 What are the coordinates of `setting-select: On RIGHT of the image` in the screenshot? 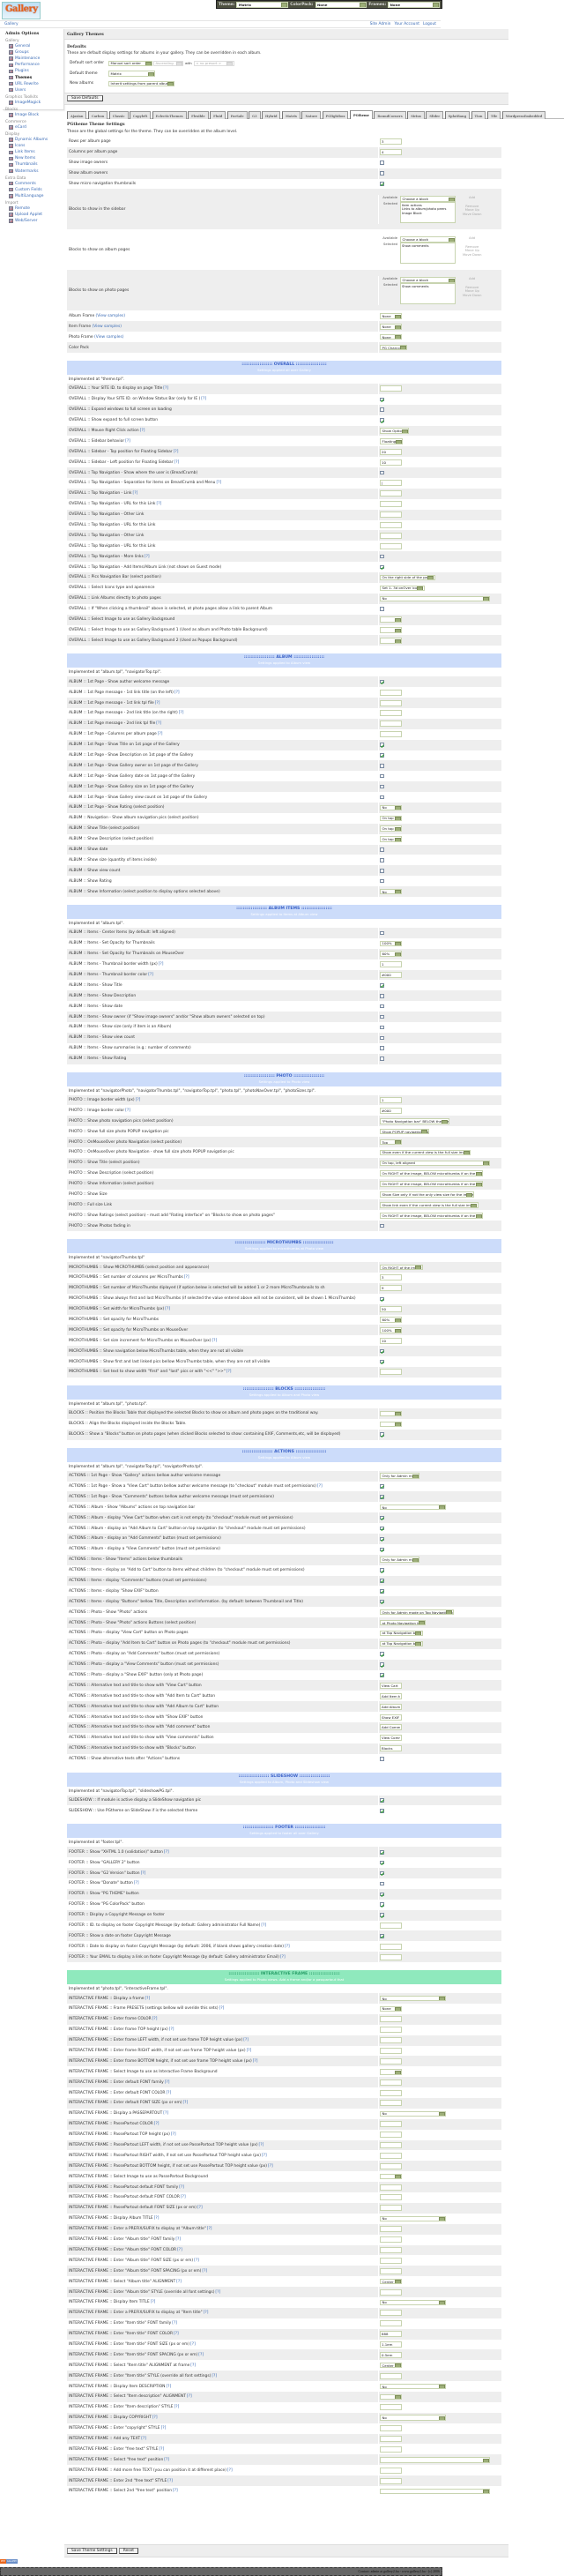 It's located at (401, 1267).